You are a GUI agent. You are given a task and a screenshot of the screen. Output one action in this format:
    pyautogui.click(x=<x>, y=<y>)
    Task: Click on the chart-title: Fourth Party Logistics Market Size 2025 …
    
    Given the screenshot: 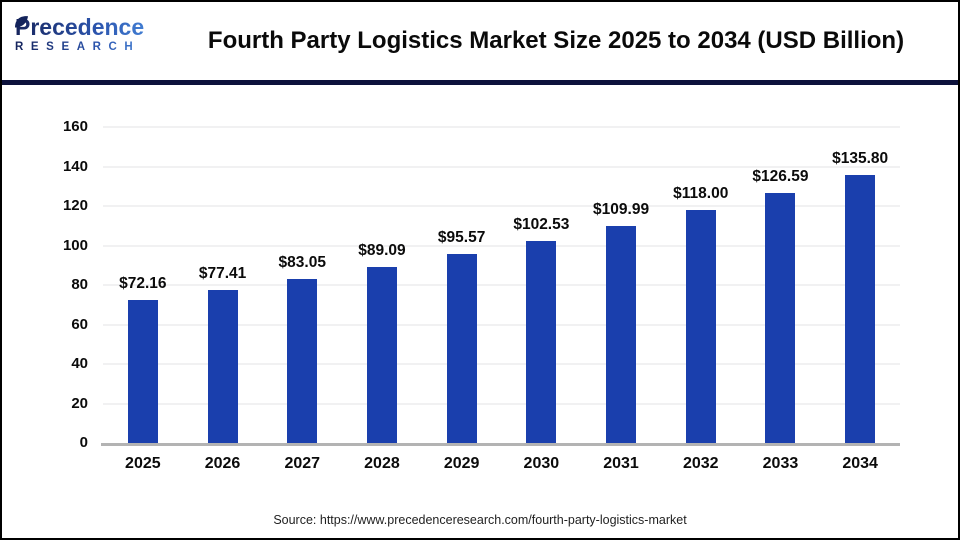 What is the action you would take?
    pyautogui.click(x=556, y=40)
    